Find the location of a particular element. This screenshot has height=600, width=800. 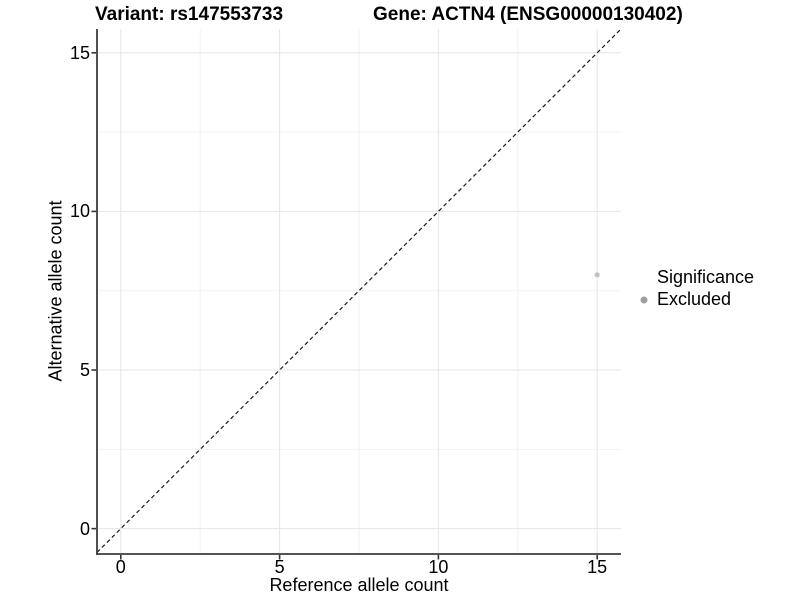

legend: Significance Excluded is located at coordinates (695, 288).